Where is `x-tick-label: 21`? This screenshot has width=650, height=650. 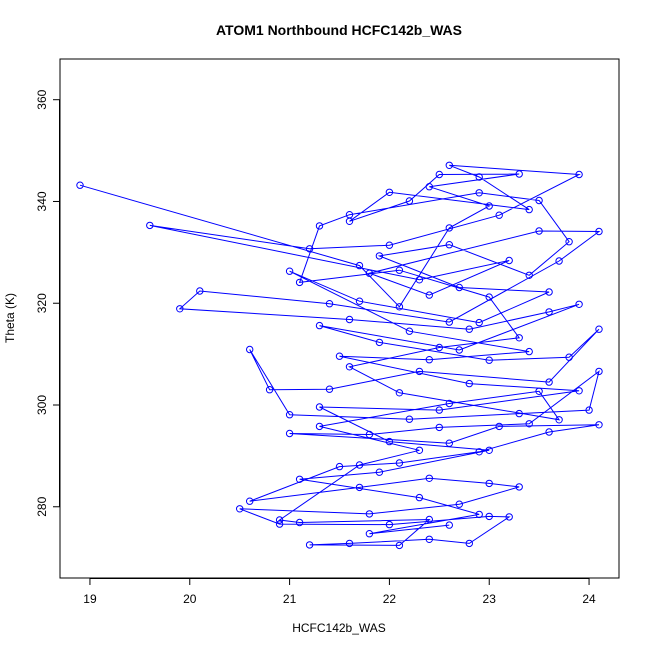
x-tick-label: 21 is located at coordinates (290, 599).